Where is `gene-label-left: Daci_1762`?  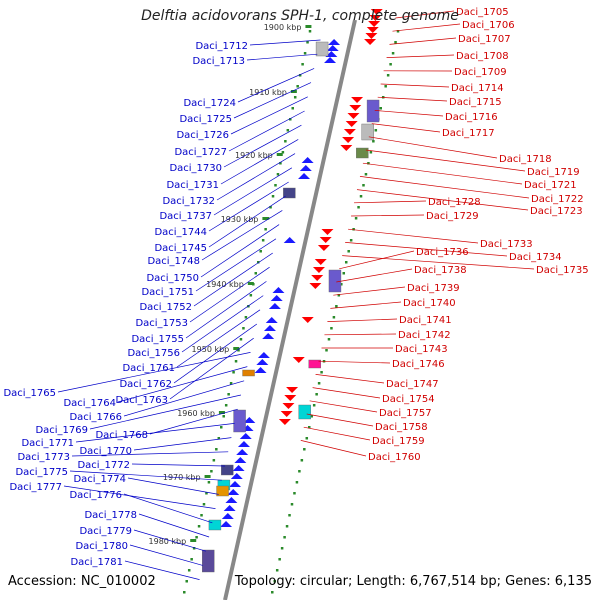
gene-label-left: Daci_1762 is located at coordinates (145, 384).